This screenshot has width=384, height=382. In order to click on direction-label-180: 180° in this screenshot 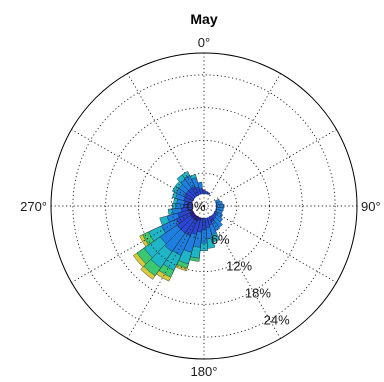, I will do `click(204, 371)`.